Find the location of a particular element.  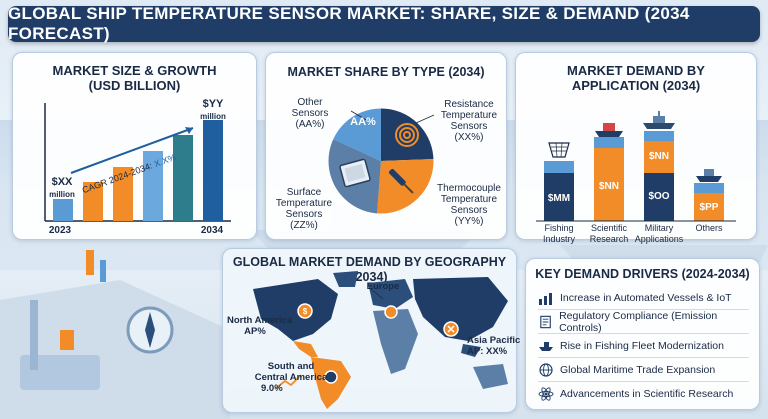

growth-arrow-icon is located at coordinates (132, 150).